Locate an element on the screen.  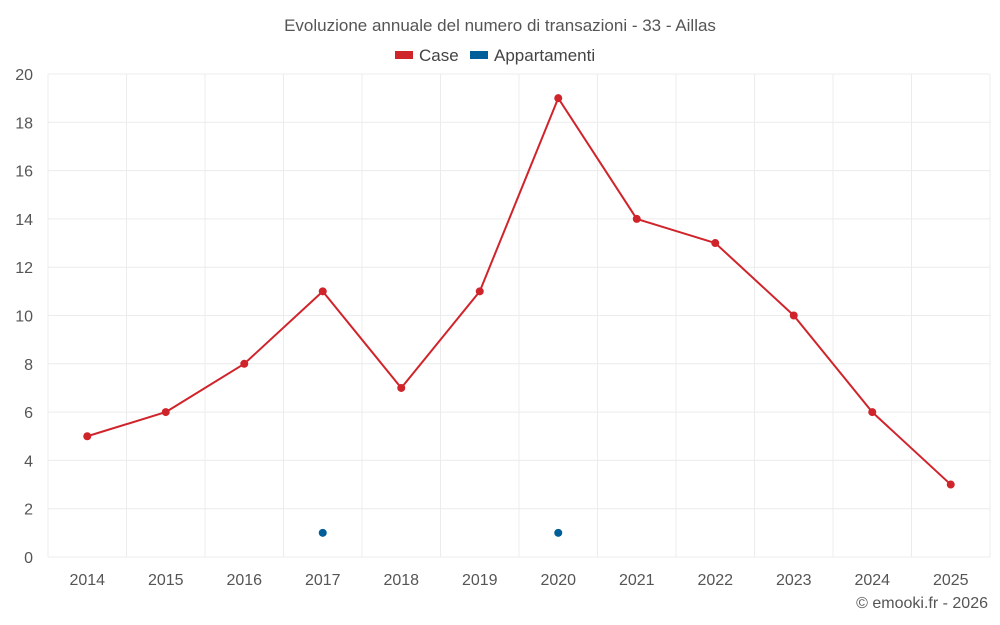
x-tick-label: 2017 is located at coordinates (323, 580).